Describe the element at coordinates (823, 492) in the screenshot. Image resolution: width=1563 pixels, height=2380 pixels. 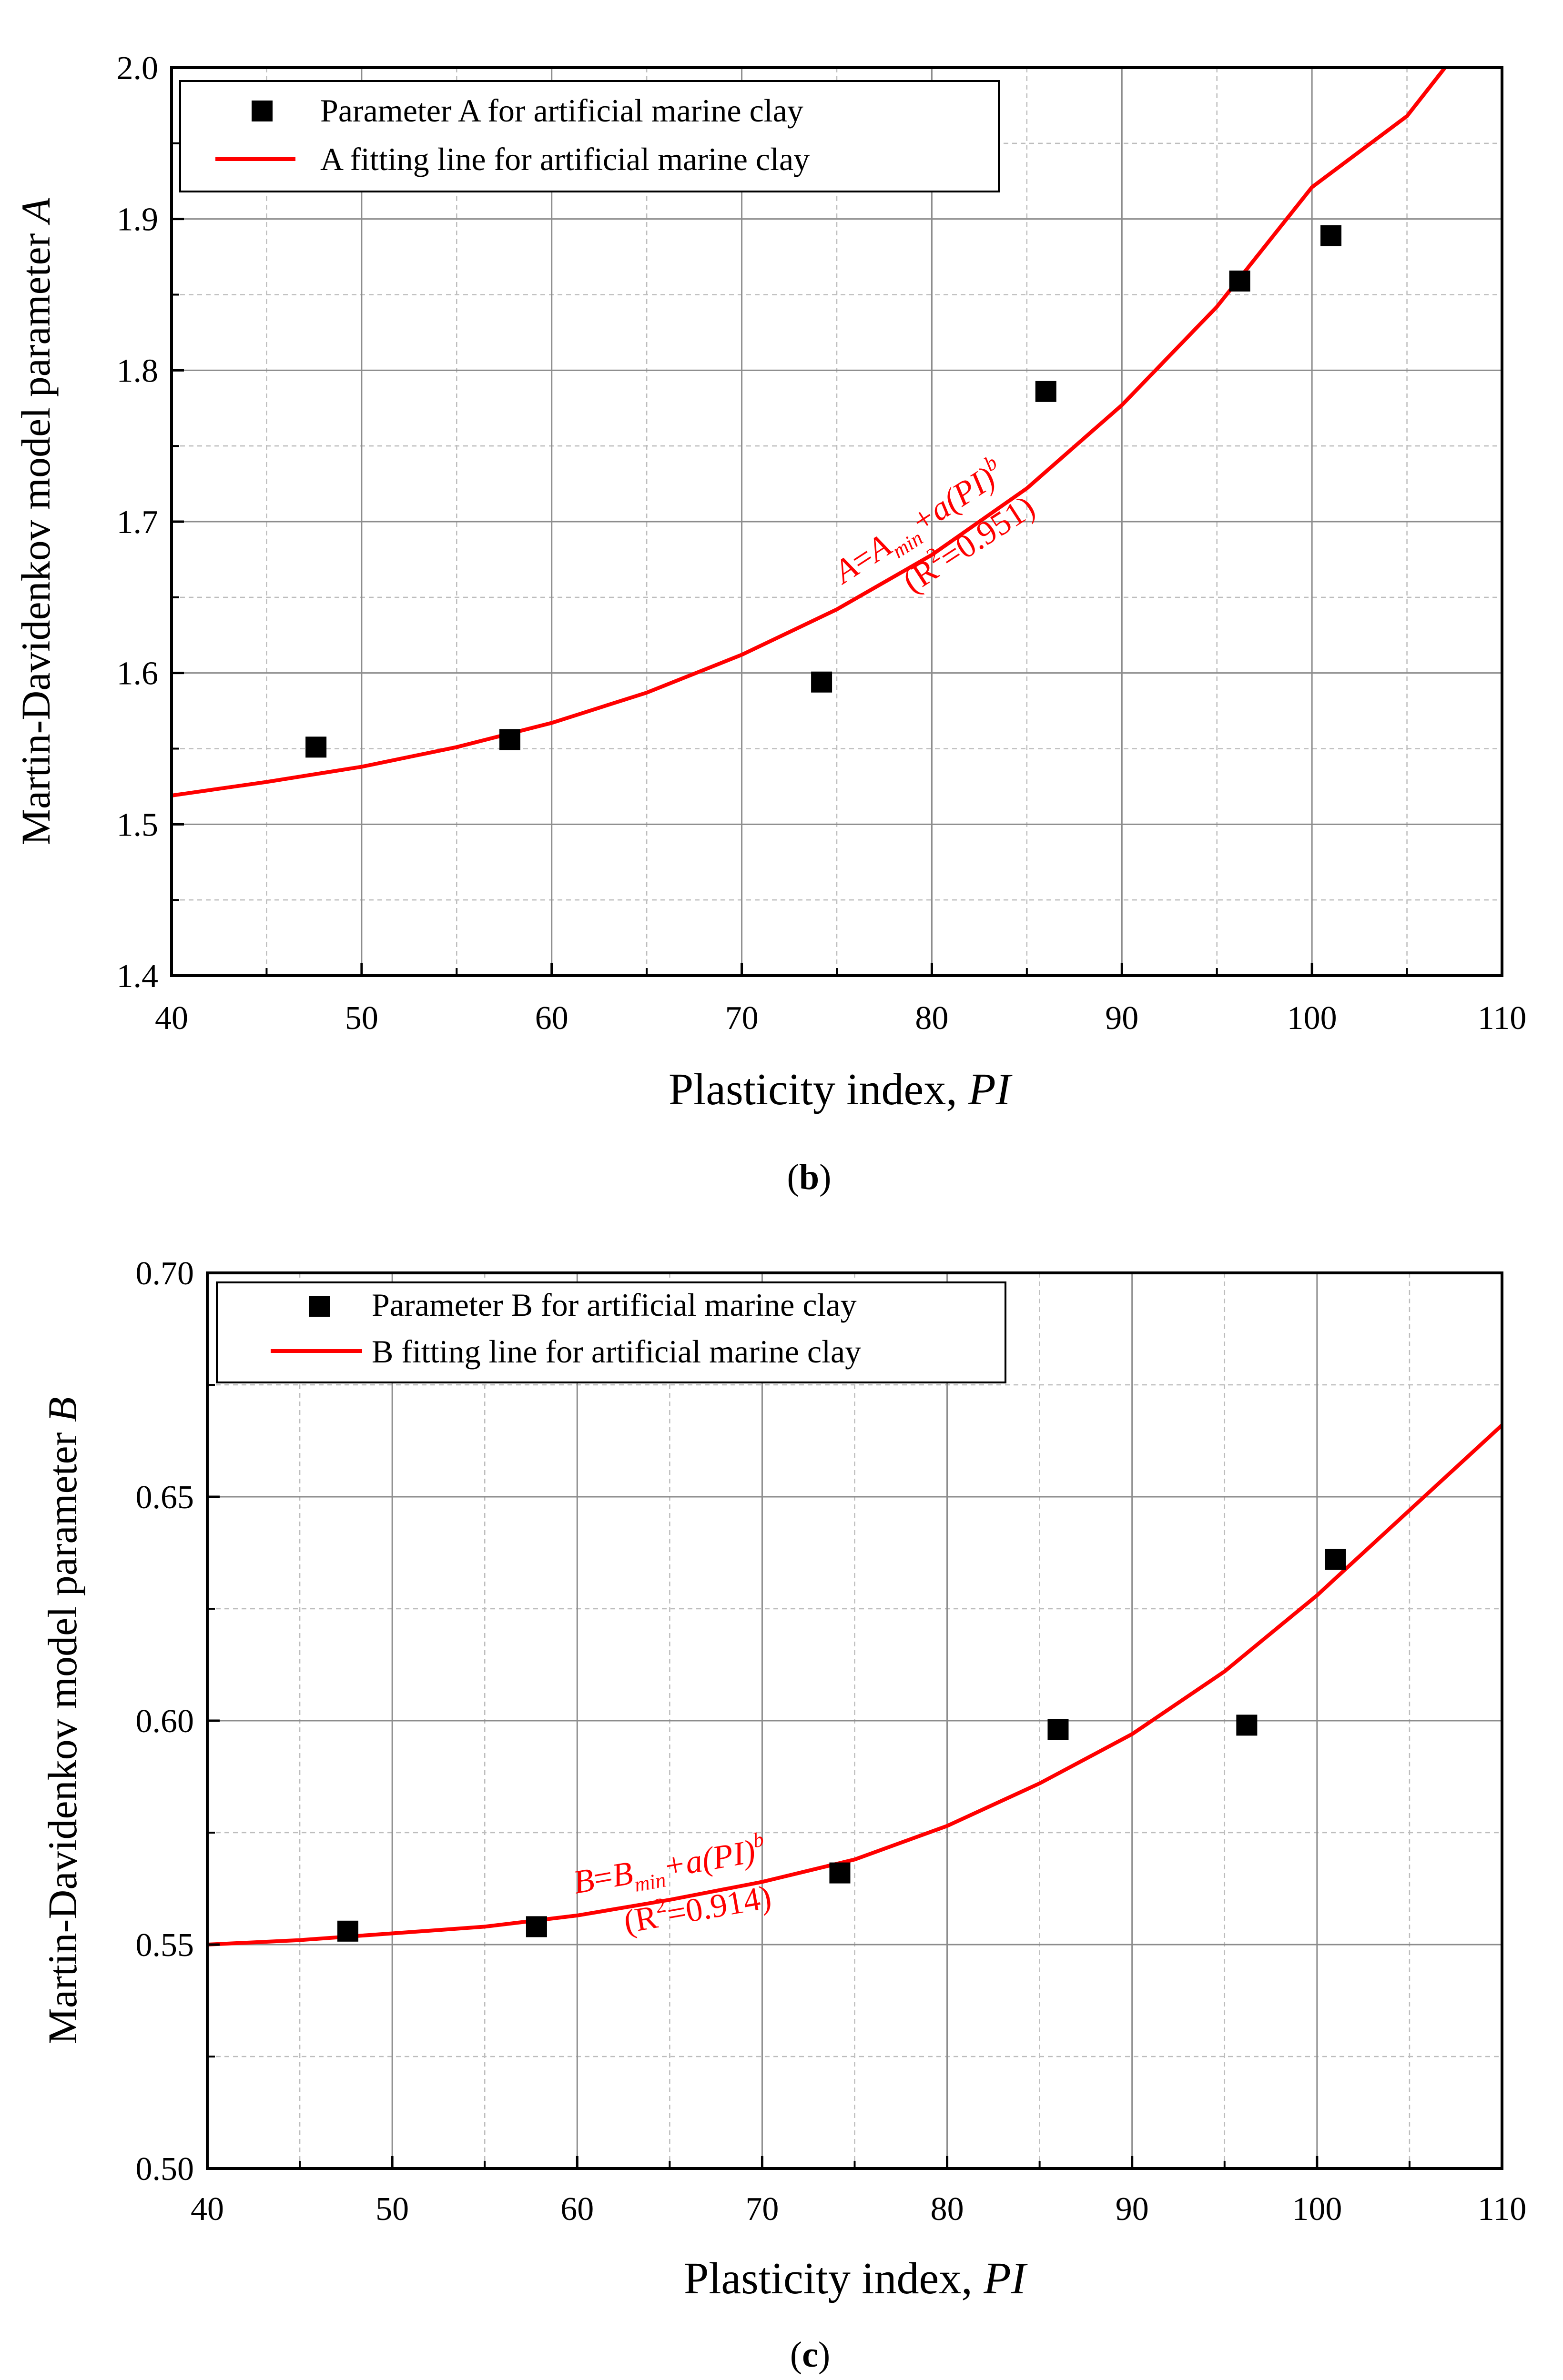
I see `data-markers-a` at that location.